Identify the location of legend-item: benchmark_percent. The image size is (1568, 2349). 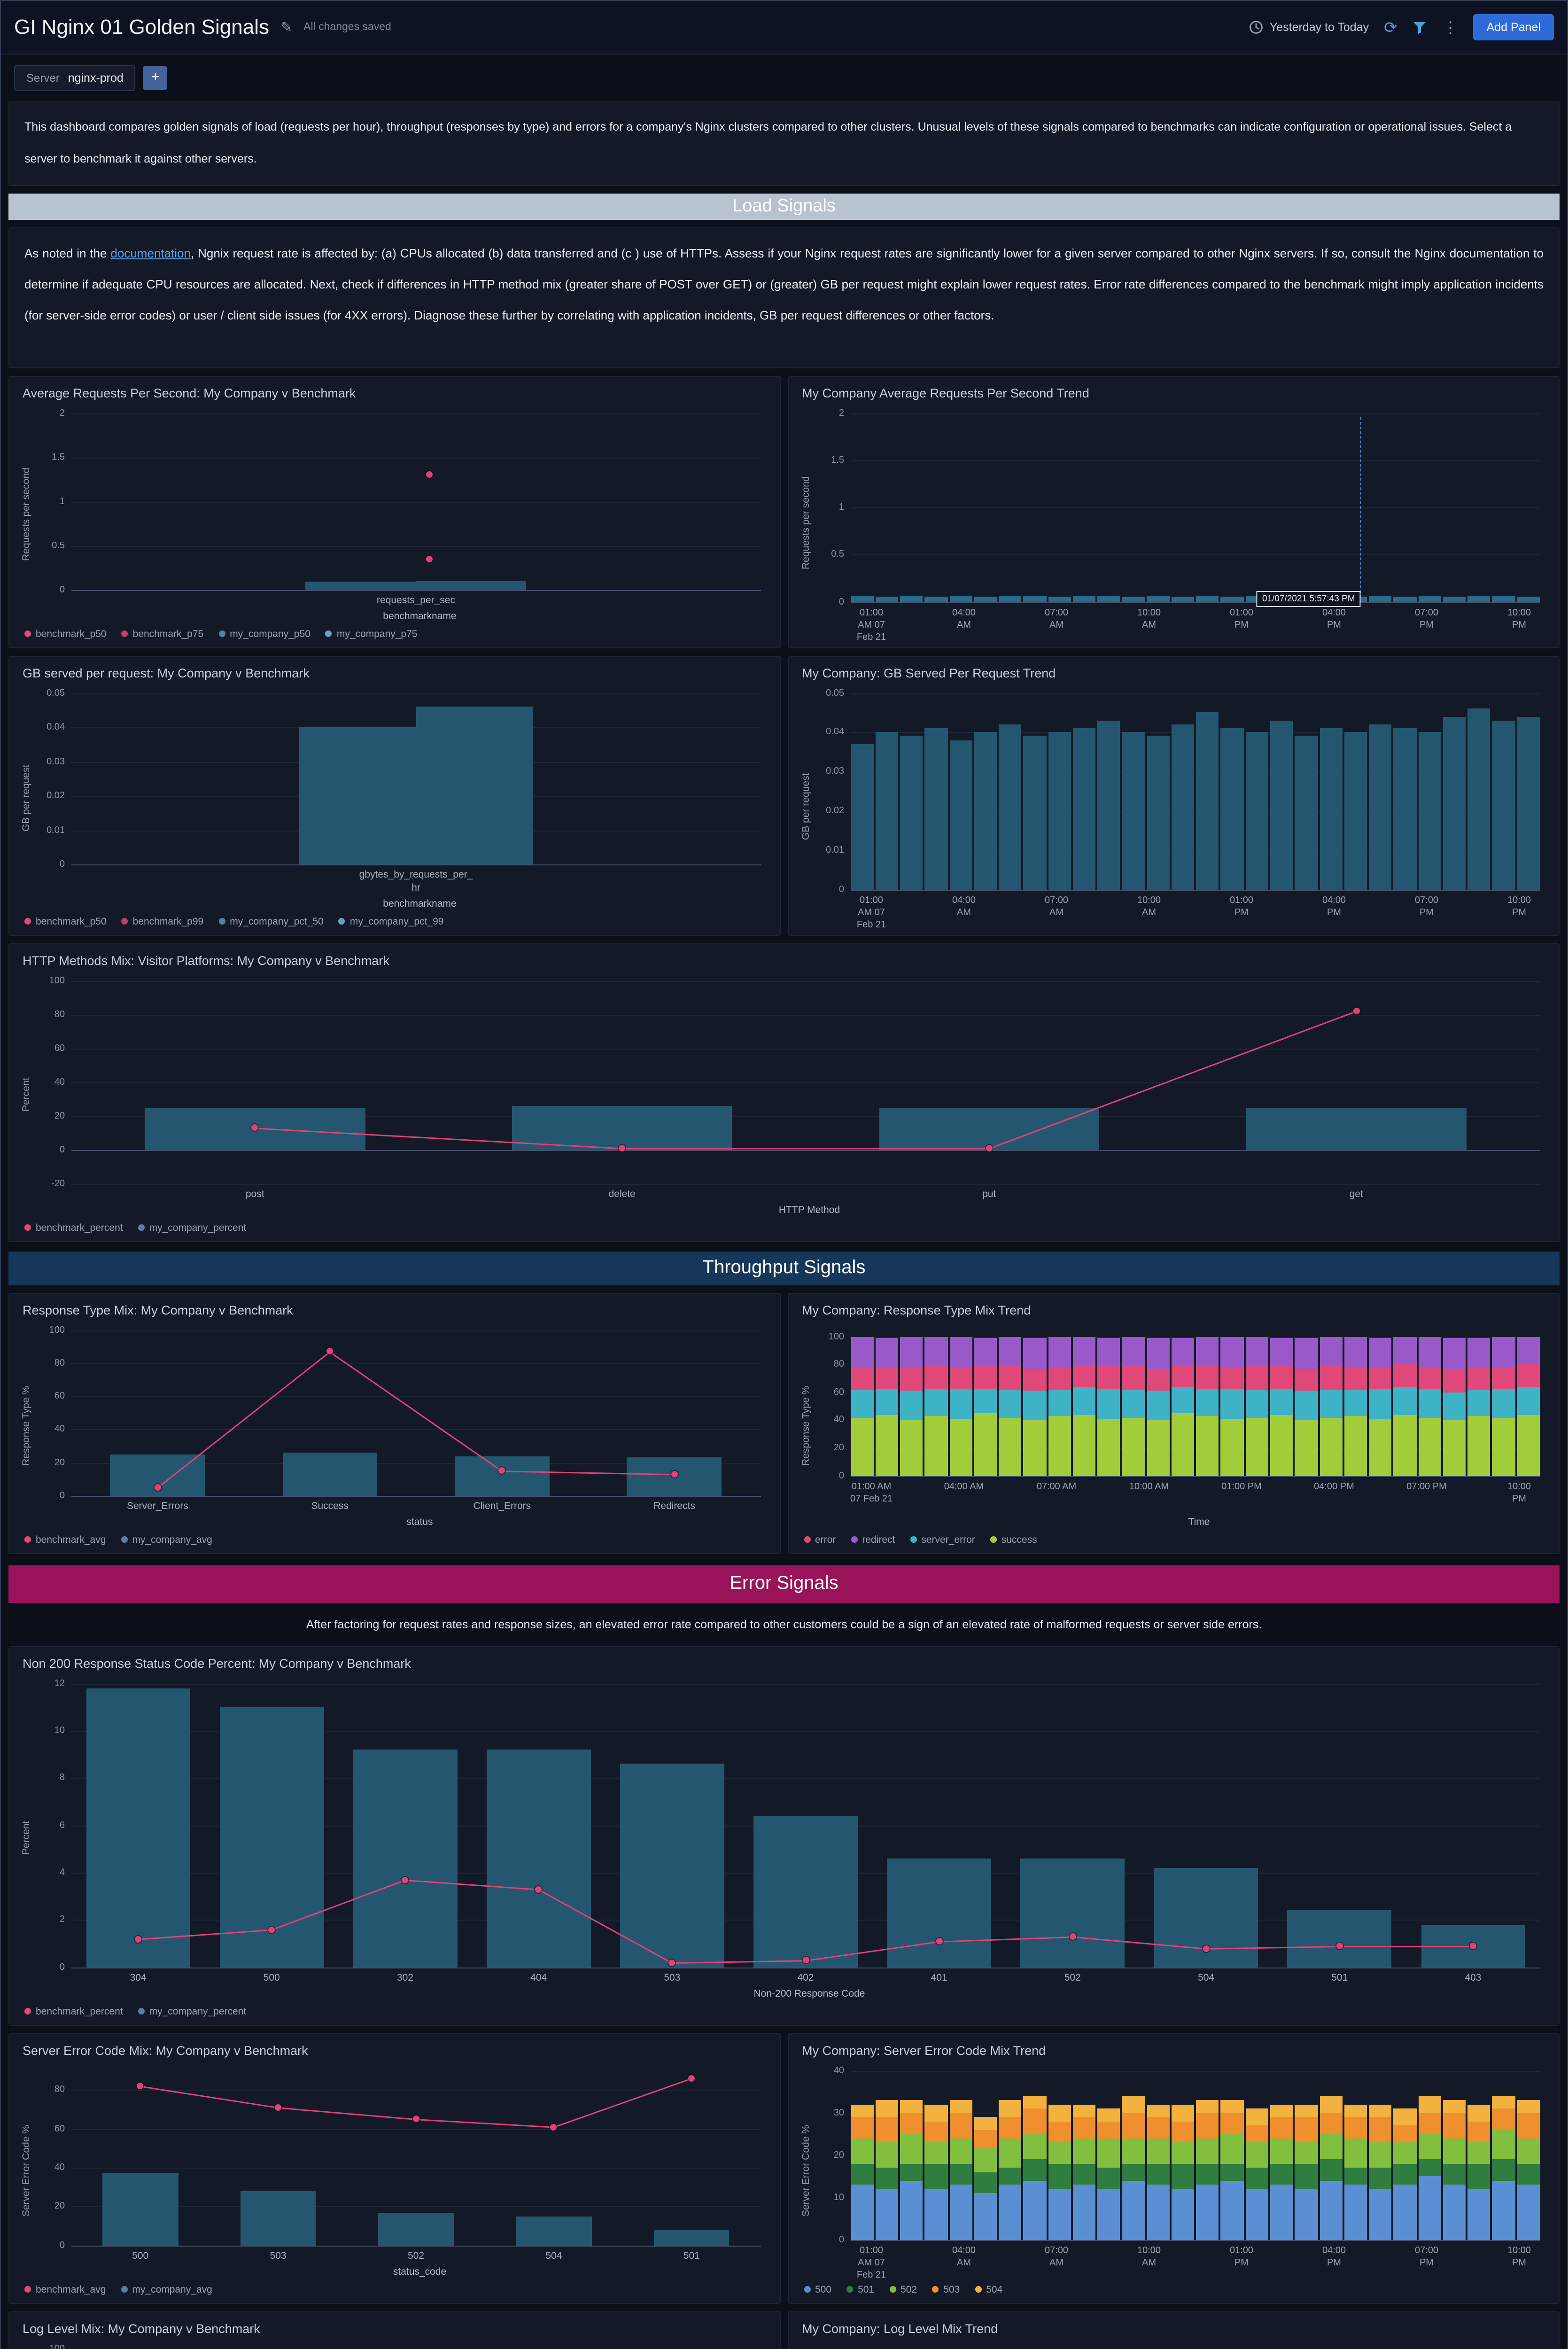
(73, 2011).